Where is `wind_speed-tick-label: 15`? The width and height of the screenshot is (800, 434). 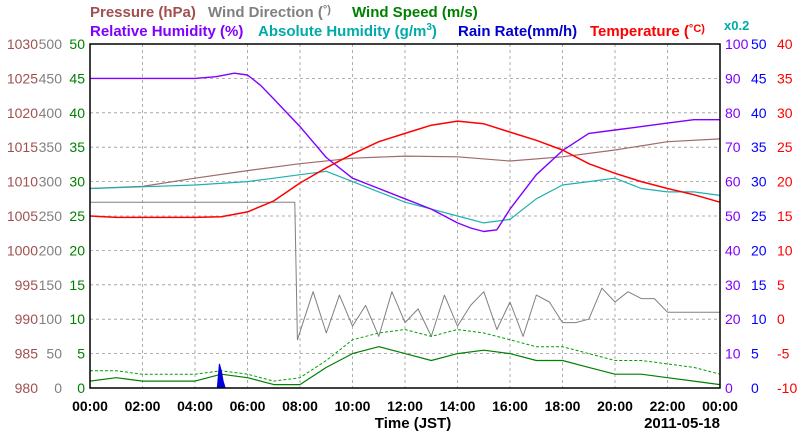 wind_speed-tick-label: 15 is located at coordinates (77, 285).